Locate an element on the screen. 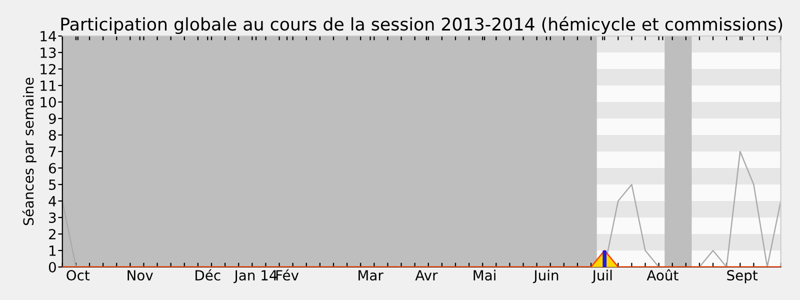 The height and width of the screenshot is (300, 800). y-tick-label: 9 is located at coordinates (52, 118).